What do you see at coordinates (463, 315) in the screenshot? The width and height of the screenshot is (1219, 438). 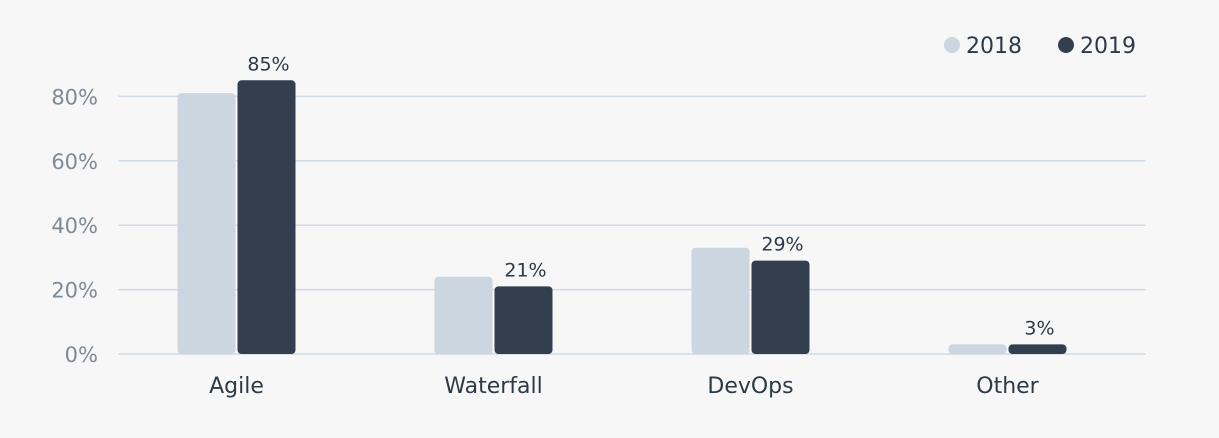 I see `bar-waterfall-2018` at bounding box center [463, 315].